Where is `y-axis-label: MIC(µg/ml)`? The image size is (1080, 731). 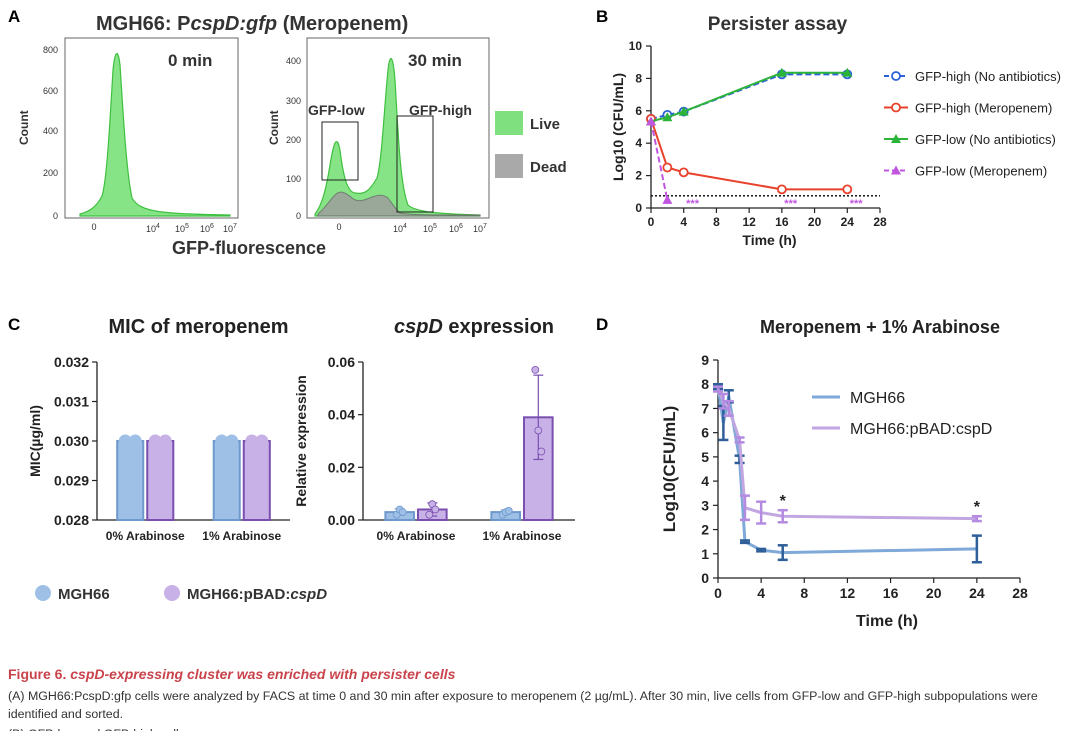 y-axis-label: MIC(µg/ml) is located at coordinates (35, 441).